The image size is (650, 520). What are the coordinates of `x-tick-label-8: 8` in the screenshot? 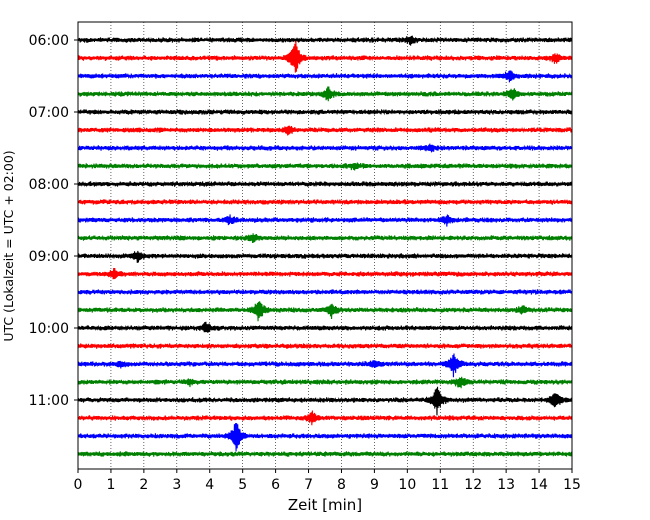 It's located at (341, 485).